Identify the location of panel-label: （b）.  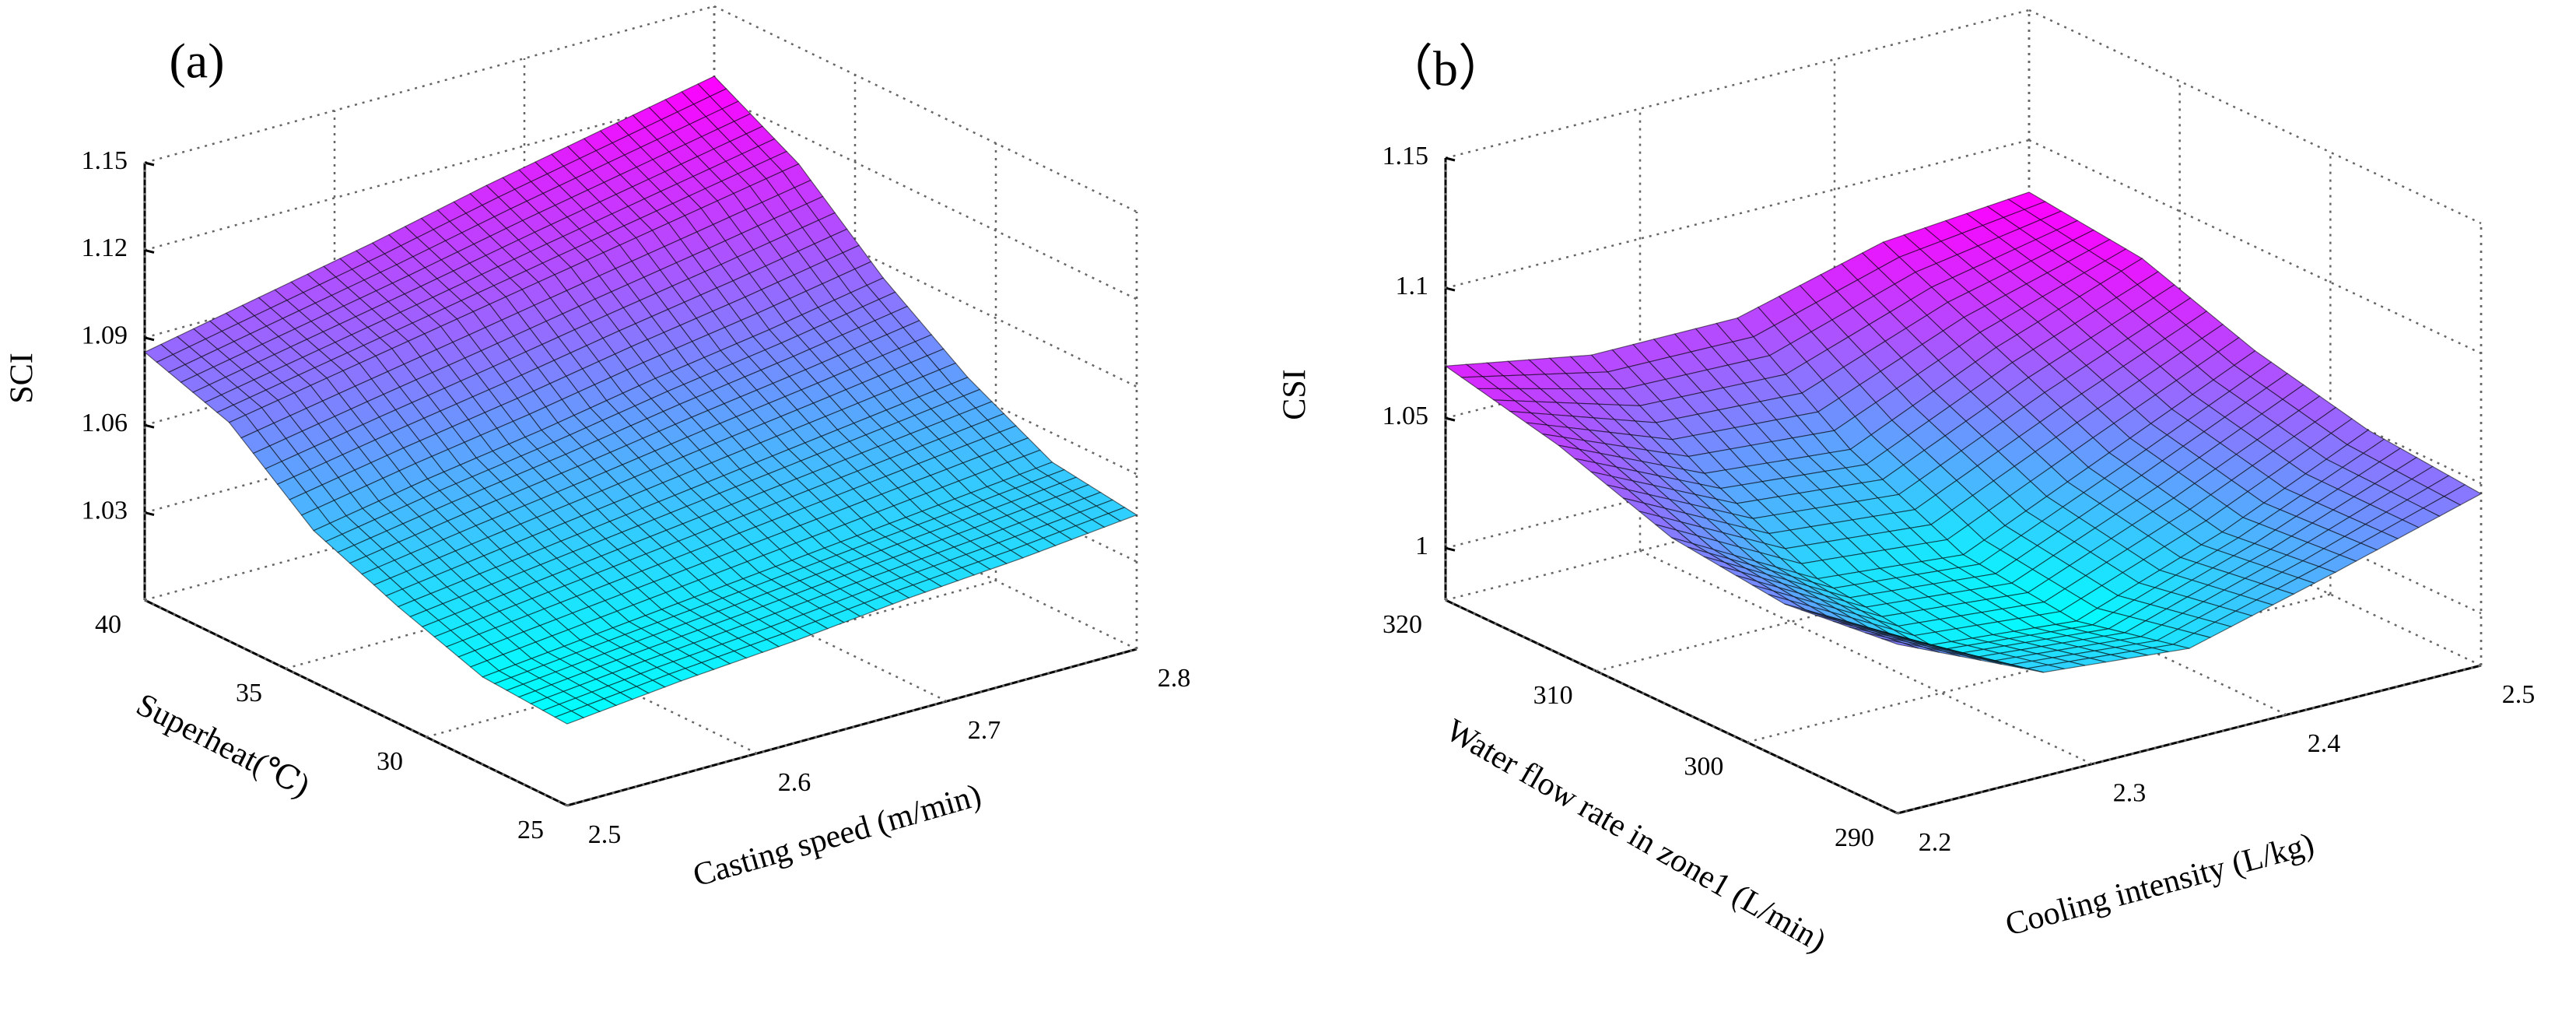
(1446, 69).